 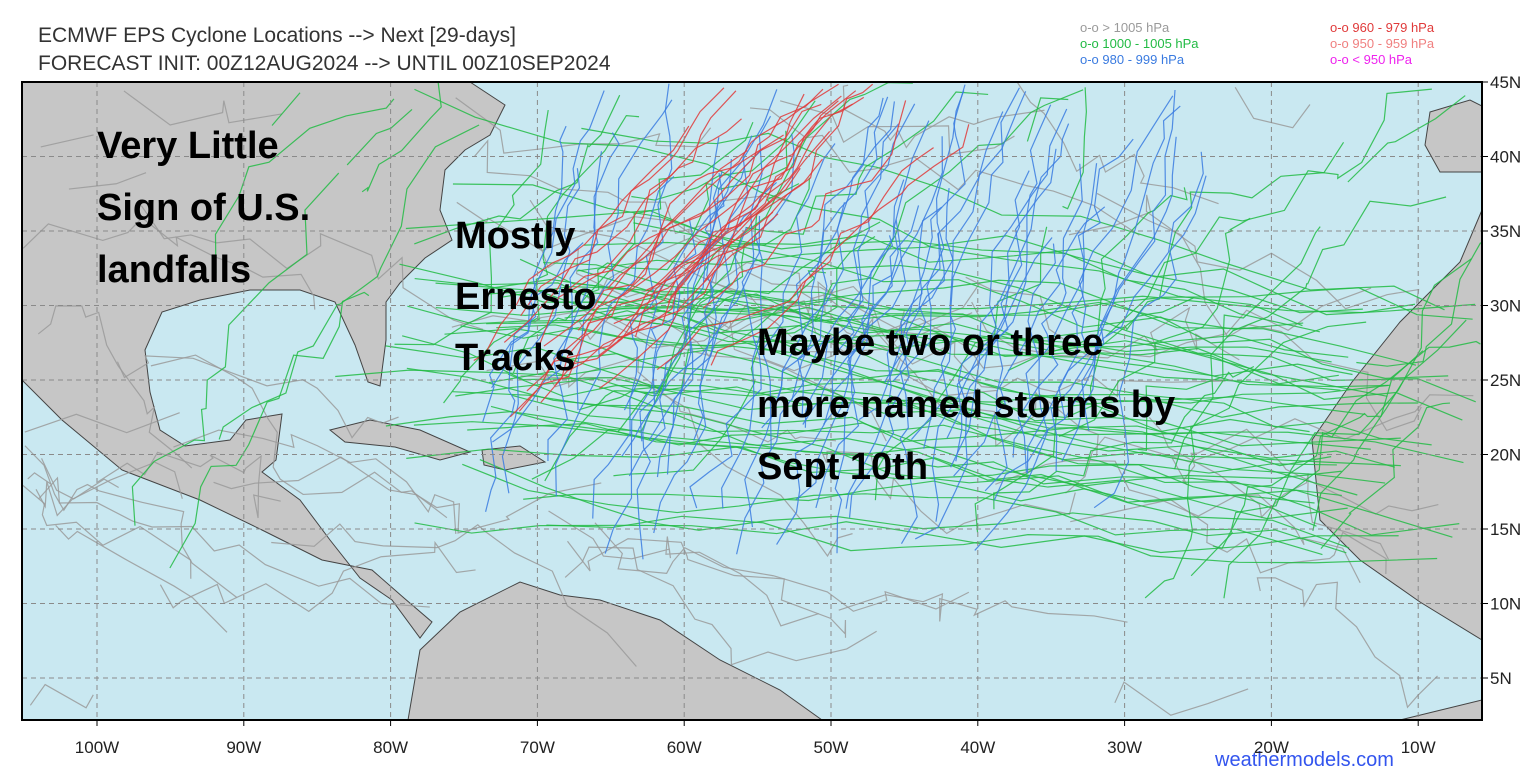 I want to click on annotation: Mostly, so click(x=515, y=236).